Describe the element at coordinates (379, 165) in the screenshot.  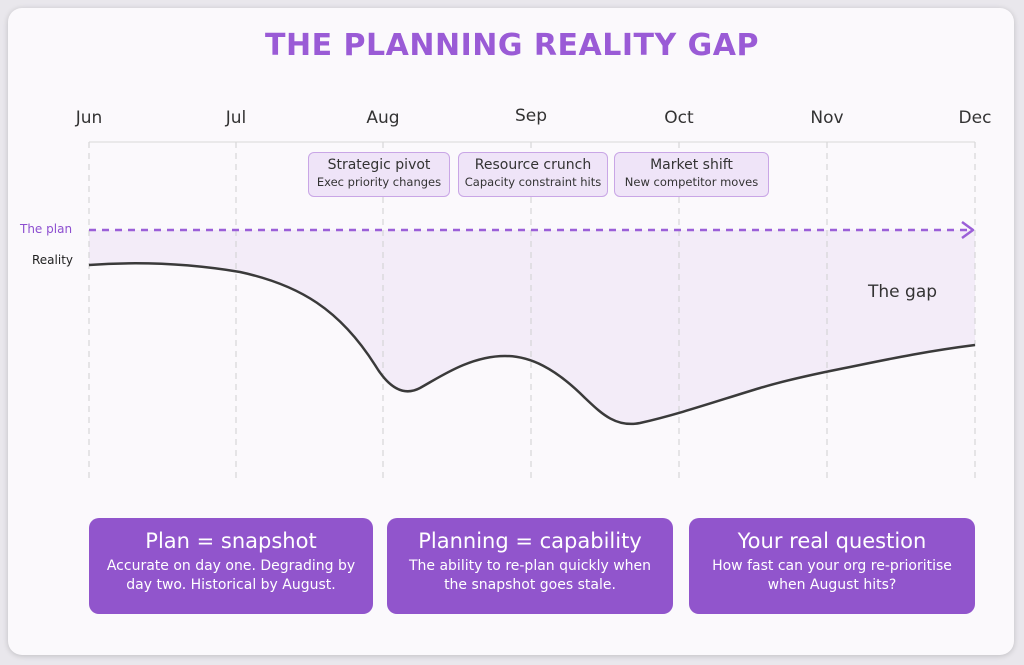
I see `event-title: Strategic pivot` at that location.